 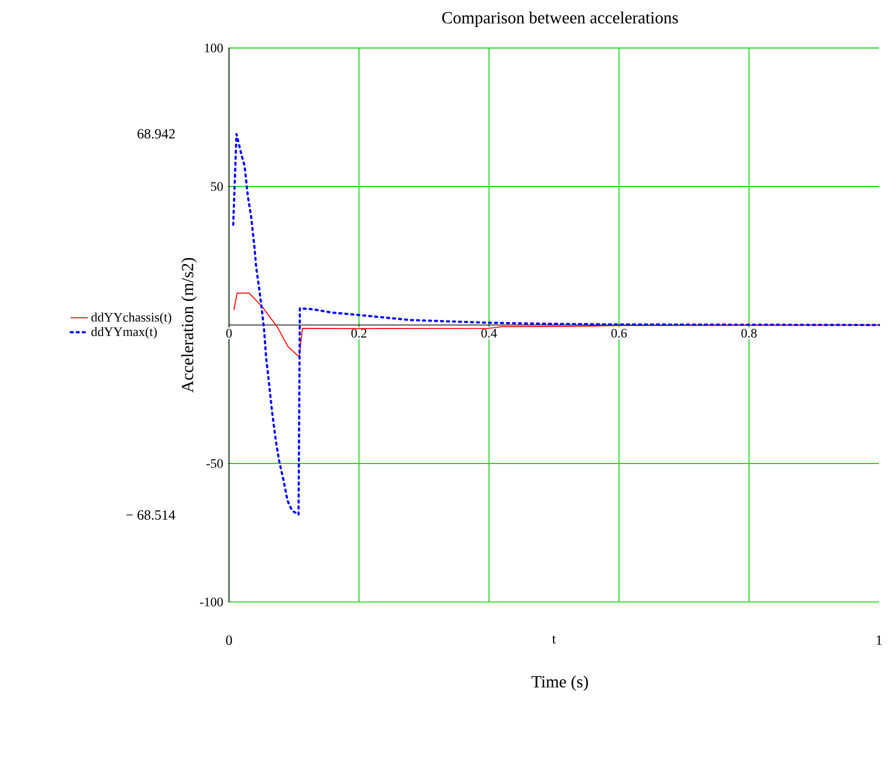 I want to click on x-tick-label: 0.8, so click(x=749, y=333).